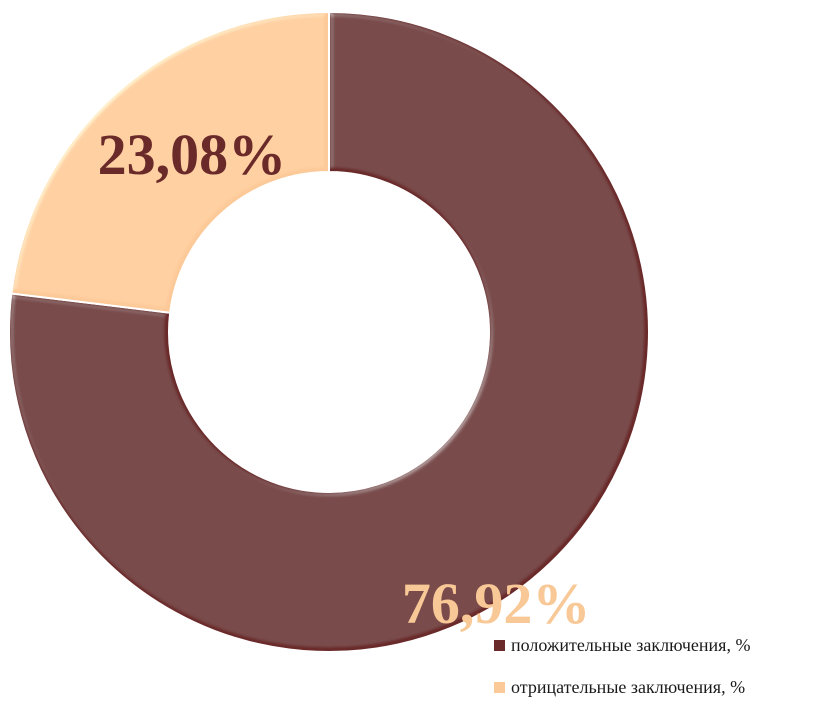 The image size is (821, 718). Describe the element at coordinates (628, 686) in the screenshot. I see `legend-label-negative: отрицательные заключения, %` at that location.